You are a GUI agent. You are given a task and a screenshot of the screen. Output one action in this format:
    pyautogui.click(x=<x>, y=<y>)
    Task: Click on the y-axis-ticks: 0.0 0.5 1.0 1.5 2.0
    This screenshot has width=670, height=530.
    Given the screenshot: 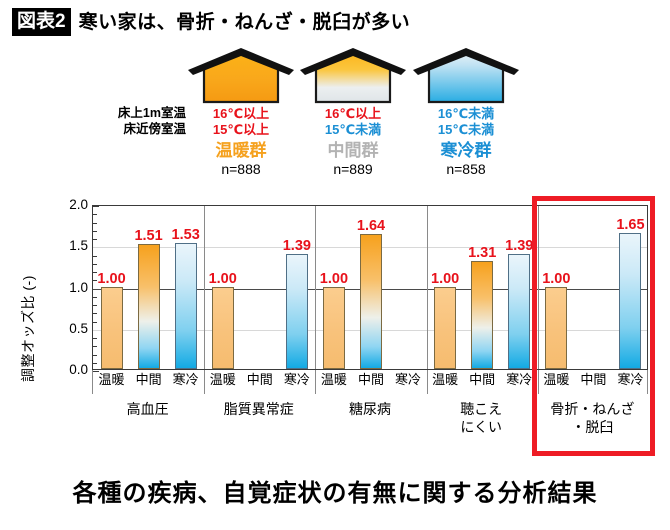 What is the action you would take?
    pyautogui.click(x=66, y=331)
    